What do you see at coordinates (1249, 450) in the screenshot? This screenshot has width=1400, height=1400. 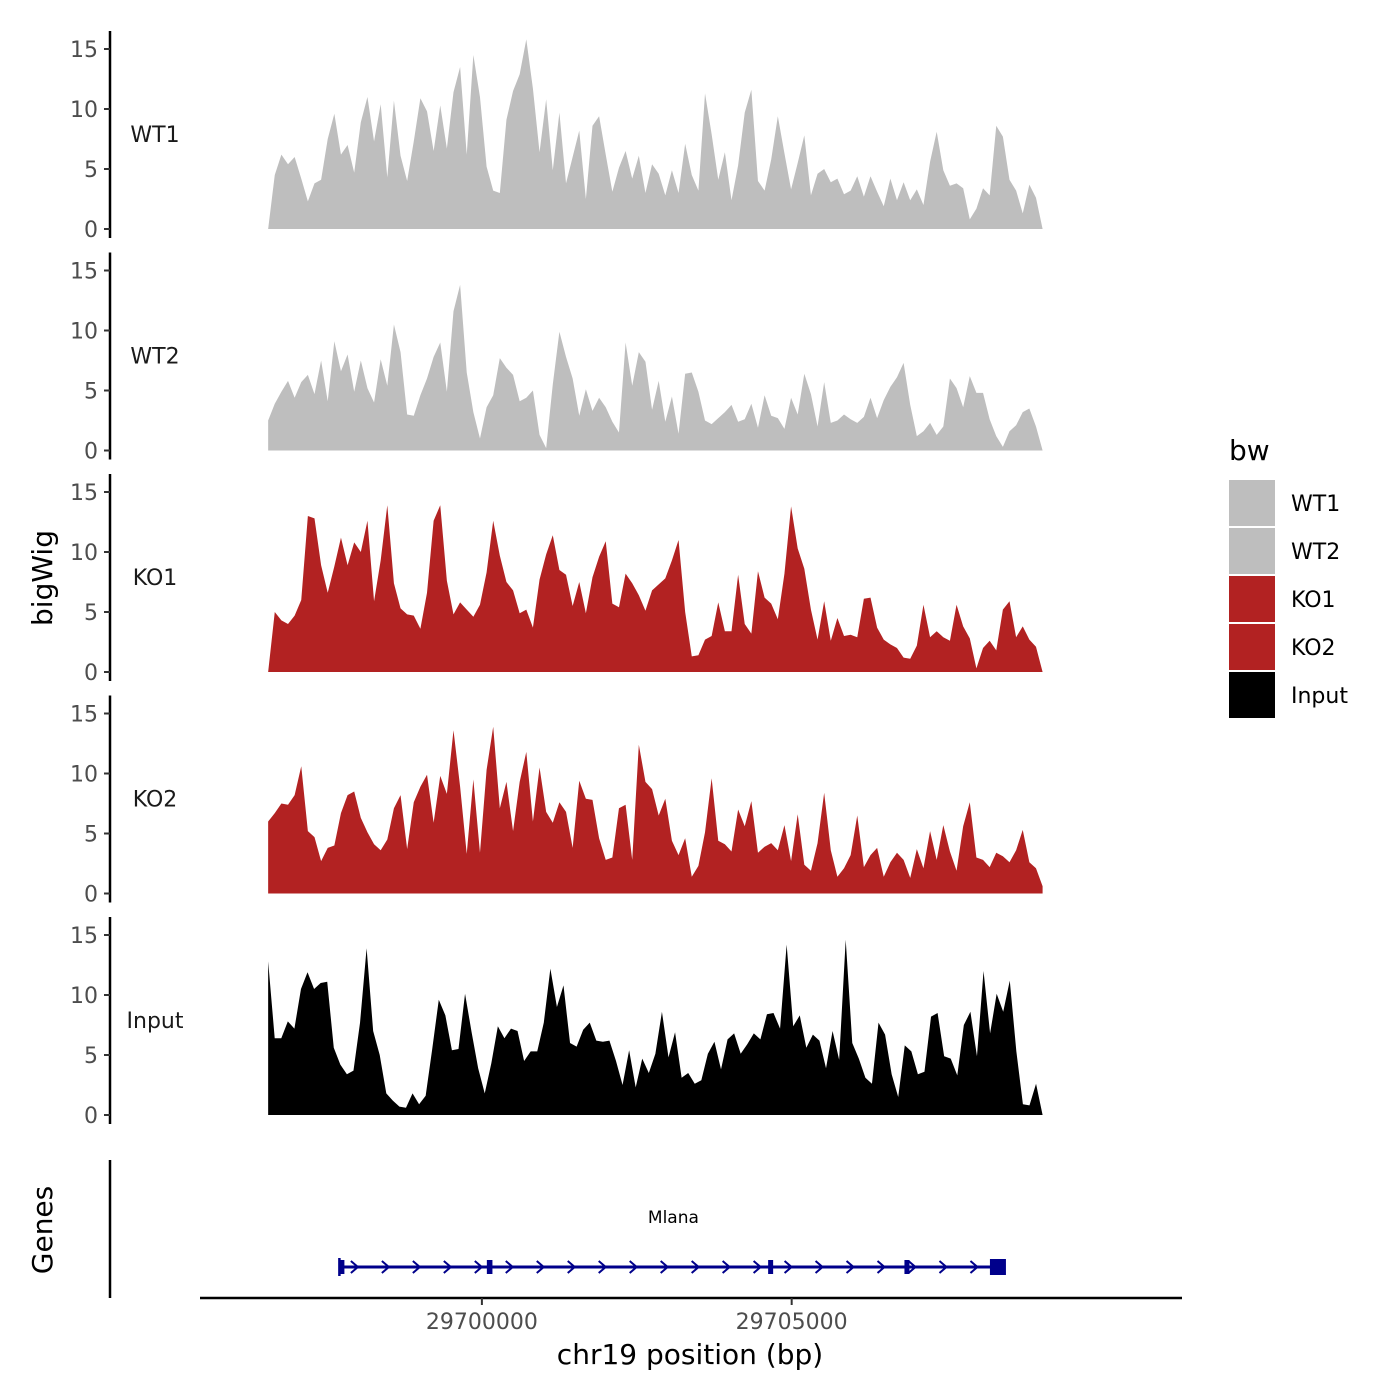 I see `legend-title: bw` at bounding box center [1249, 450].